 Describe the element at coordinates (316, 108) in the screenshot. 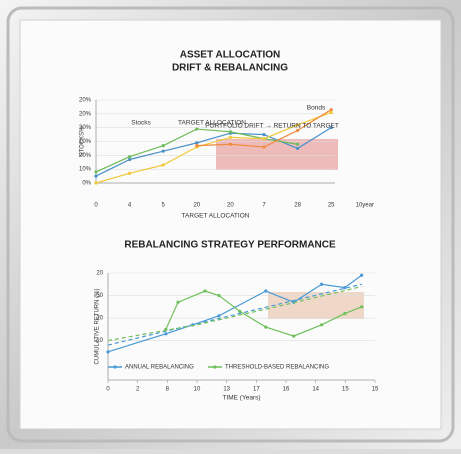

I see `annotation: Bonds` at that location.